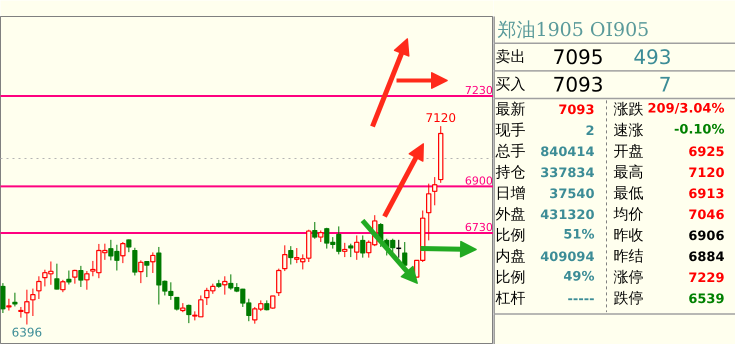 Image resolution: width=735 pixels, height=344 pixels. Describe the element at coordinates (629, 109) in the screenshot. I see `text: 涨跌` at that location.